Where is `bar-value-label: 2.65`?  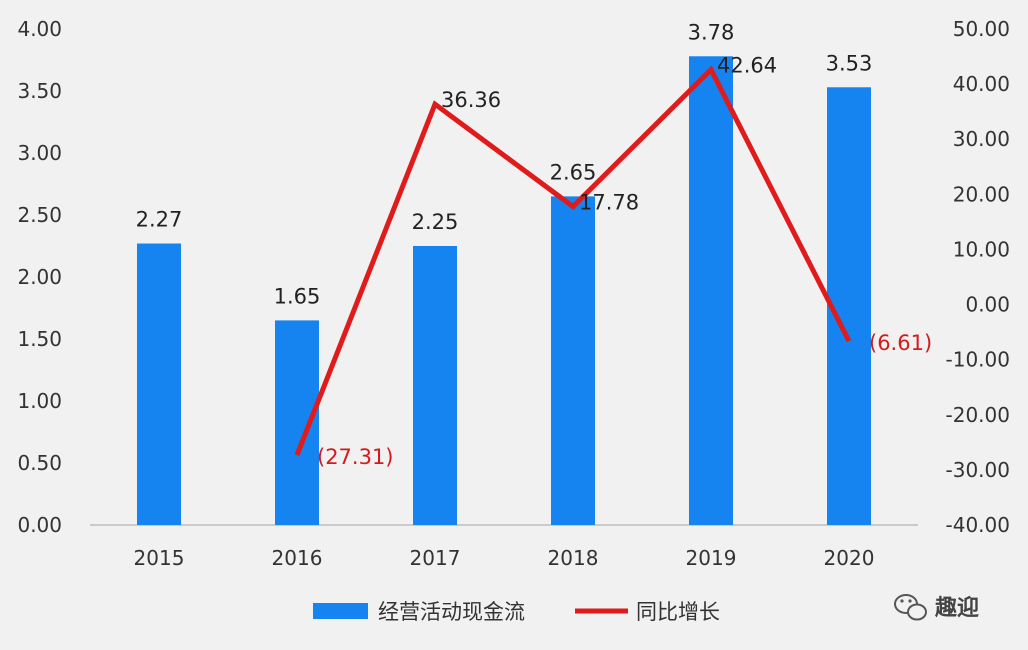
bar-value-label: 2.65 is located at coordinates (573, 172).